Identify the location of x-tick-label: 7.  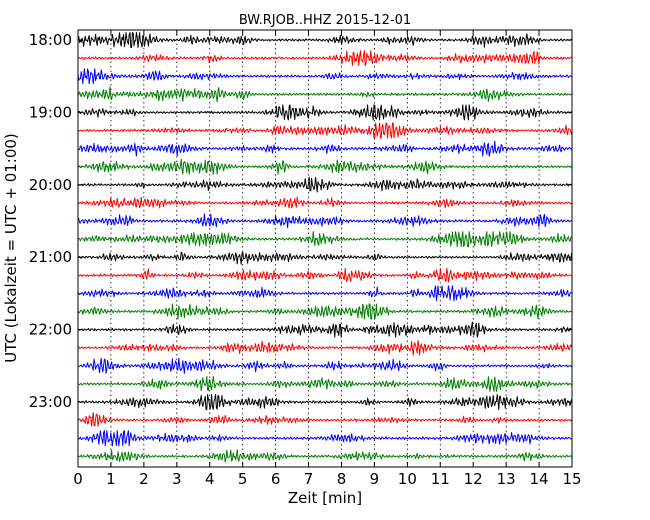
(309, 479).